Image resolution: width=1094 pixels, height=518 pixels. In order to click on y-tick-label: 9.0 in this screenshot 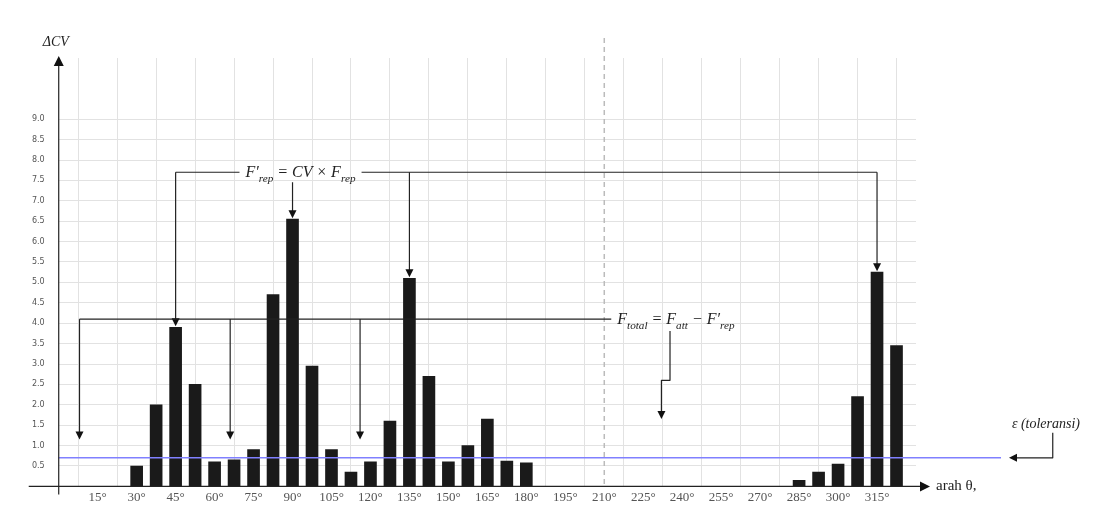, I will do `click(38, 119)`.